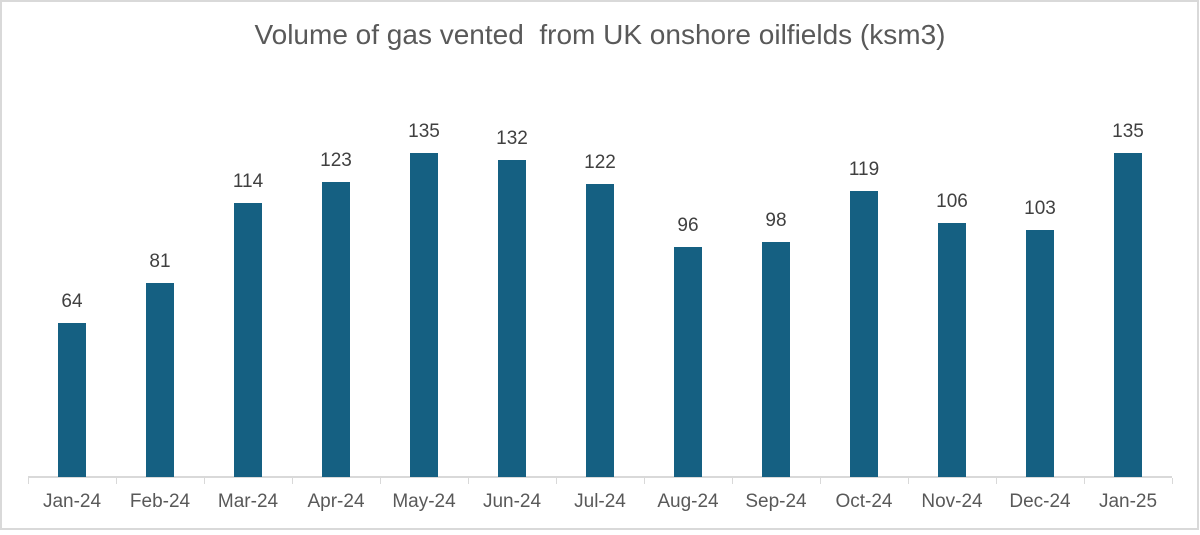  I want to click on data-label: 132, so click(512, 138).